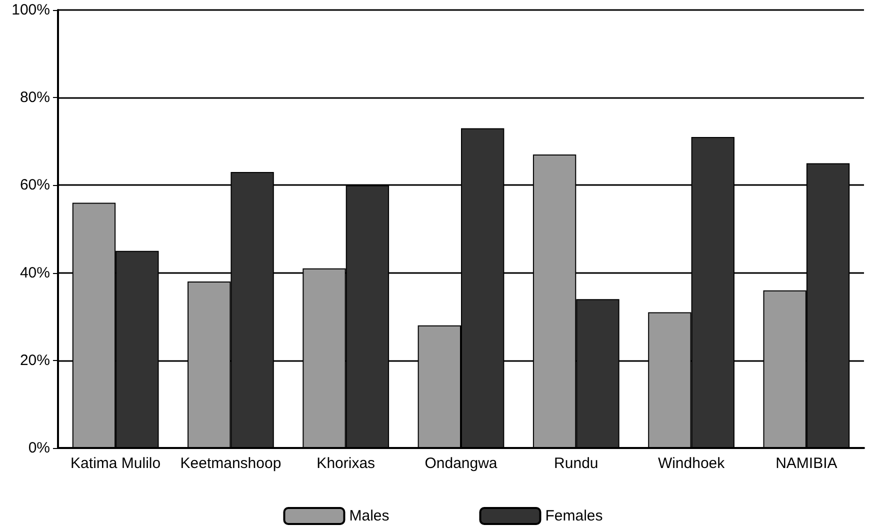 The image size is (886, 532). Describe the element at coordinates (115, 463) in the screenshot. I see `x-tick-label: Katima Mulilo` at that location.